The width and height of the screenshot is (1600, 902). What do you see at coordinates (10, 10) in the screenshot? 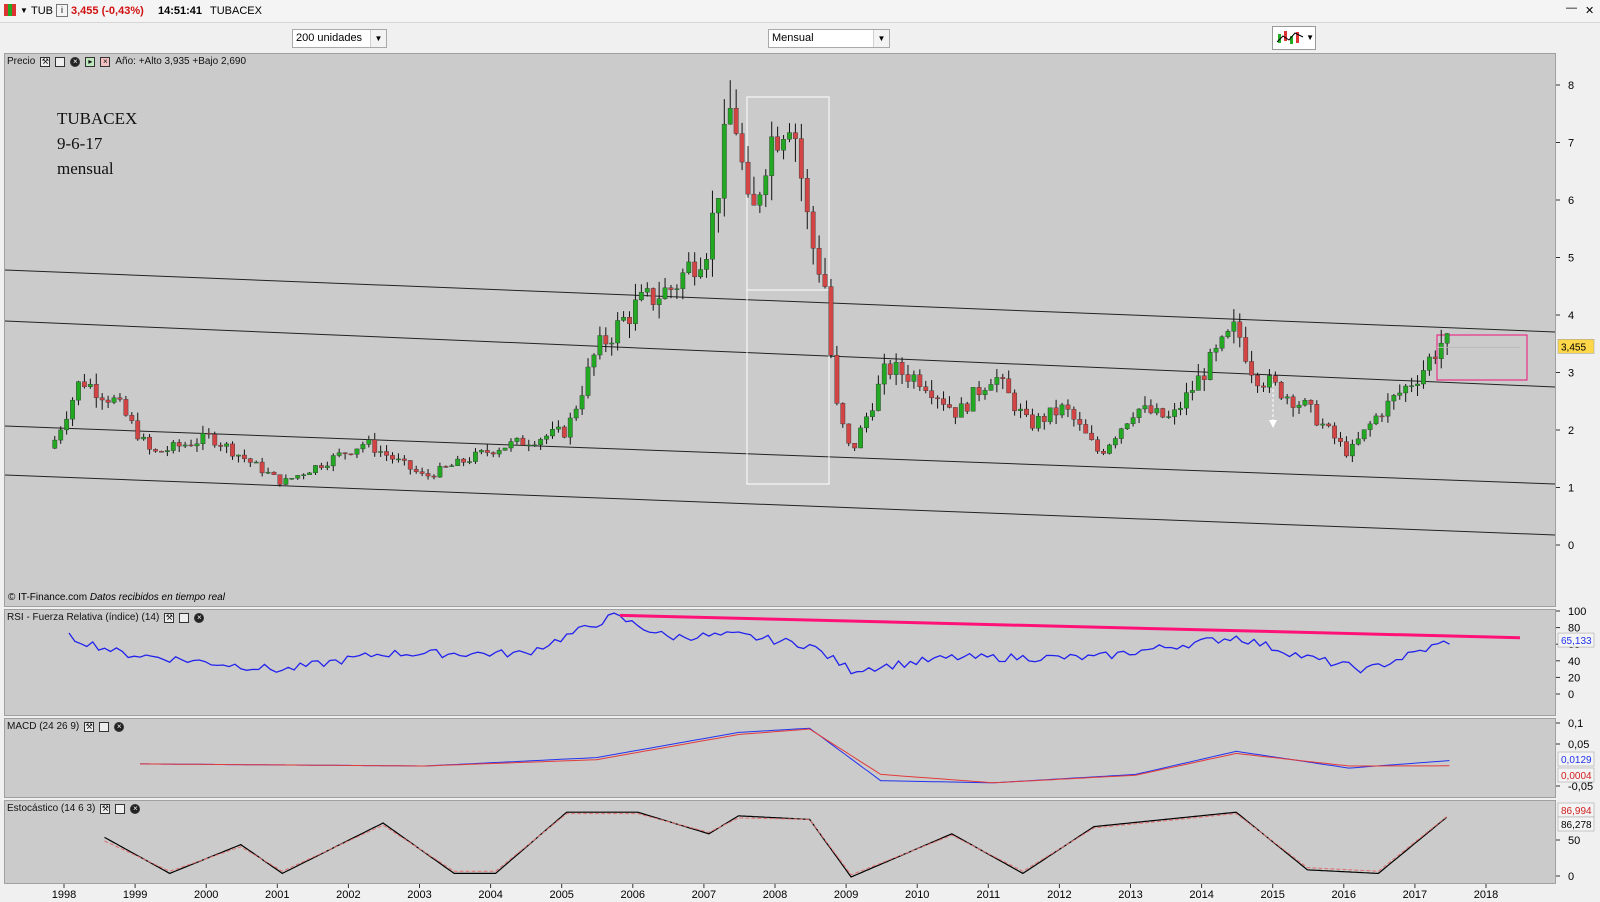
I see `chart-icon` at bounding box center [10, 10].